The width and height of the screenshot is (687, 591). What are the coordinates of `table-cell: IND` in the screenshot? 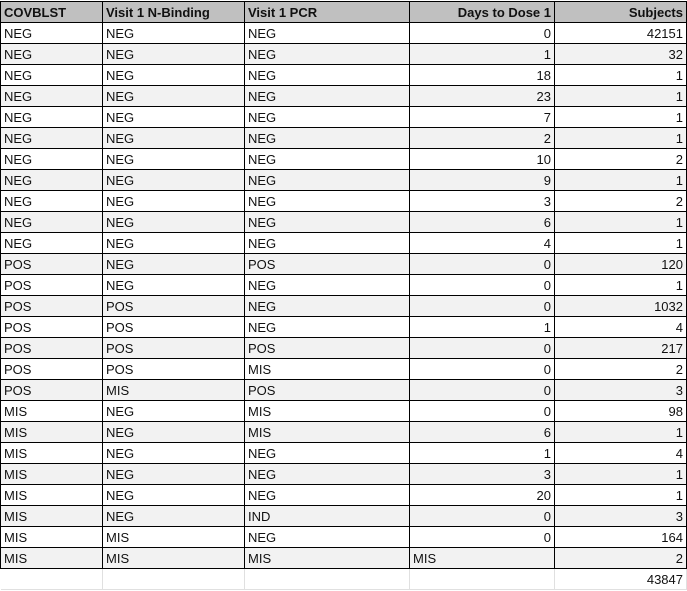 It's located at (327, 516).